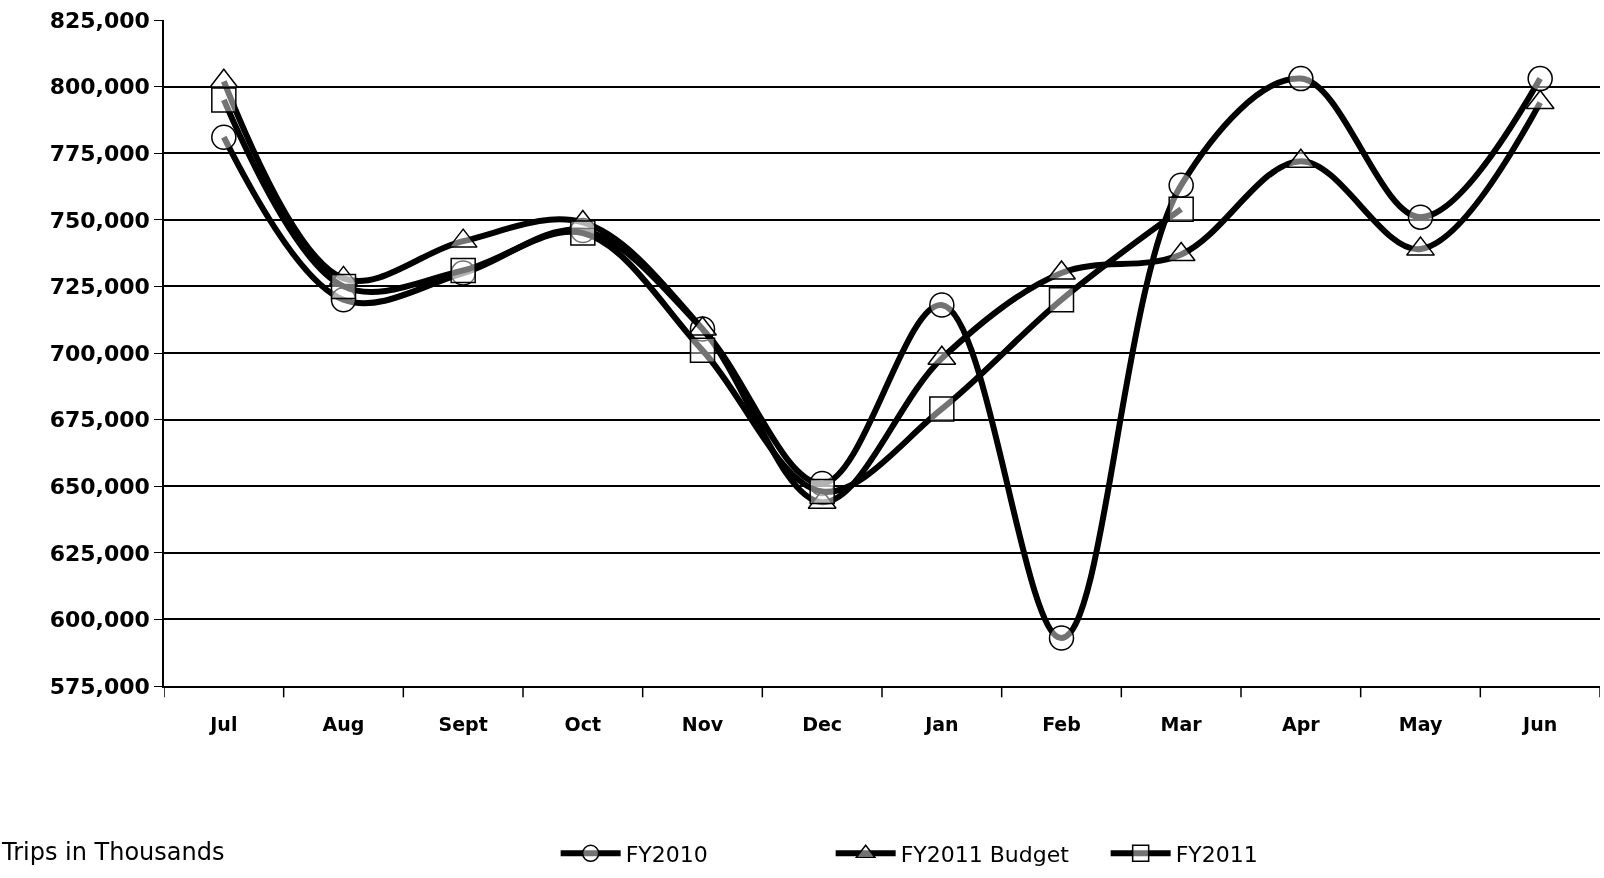 The height and width of the screenshot is (878, 1604). Describe the element at coordinates (1539, 723) in the screenshot. I see `x-tick-label: Jun` at that location.